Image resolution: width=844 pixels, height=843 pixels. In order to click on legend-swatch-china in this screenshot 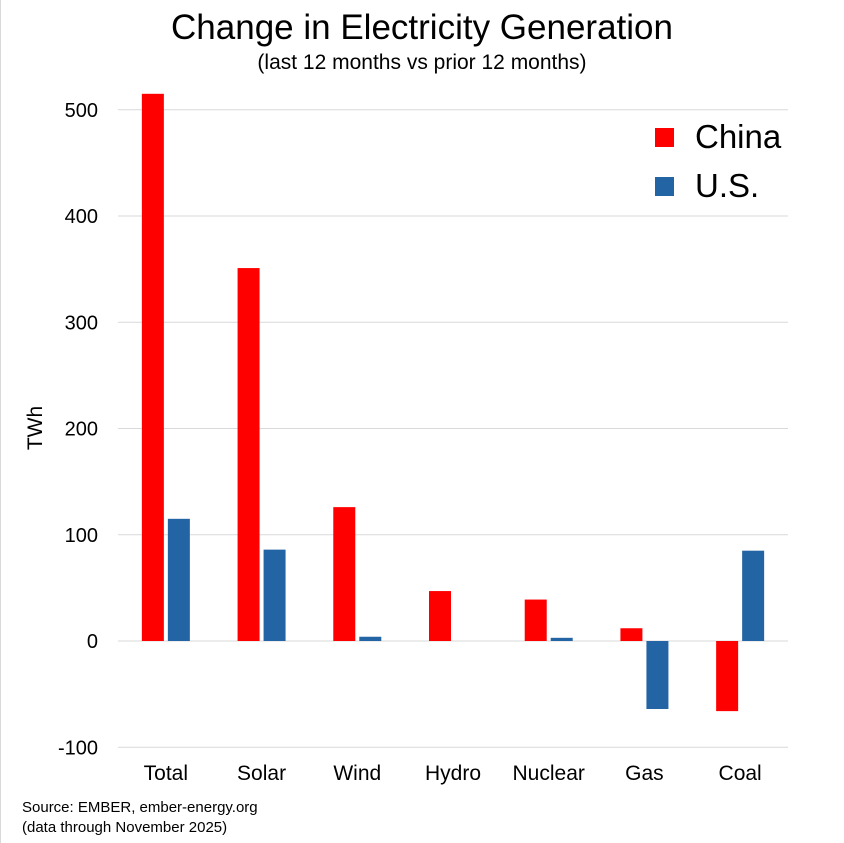, I will do `click(664, 137)`.